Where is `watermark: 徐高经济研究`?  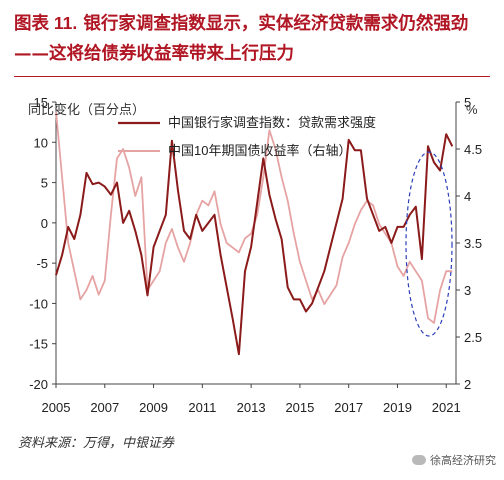
watermark: 徐高经济研究 is located at coordinates (454, 460).